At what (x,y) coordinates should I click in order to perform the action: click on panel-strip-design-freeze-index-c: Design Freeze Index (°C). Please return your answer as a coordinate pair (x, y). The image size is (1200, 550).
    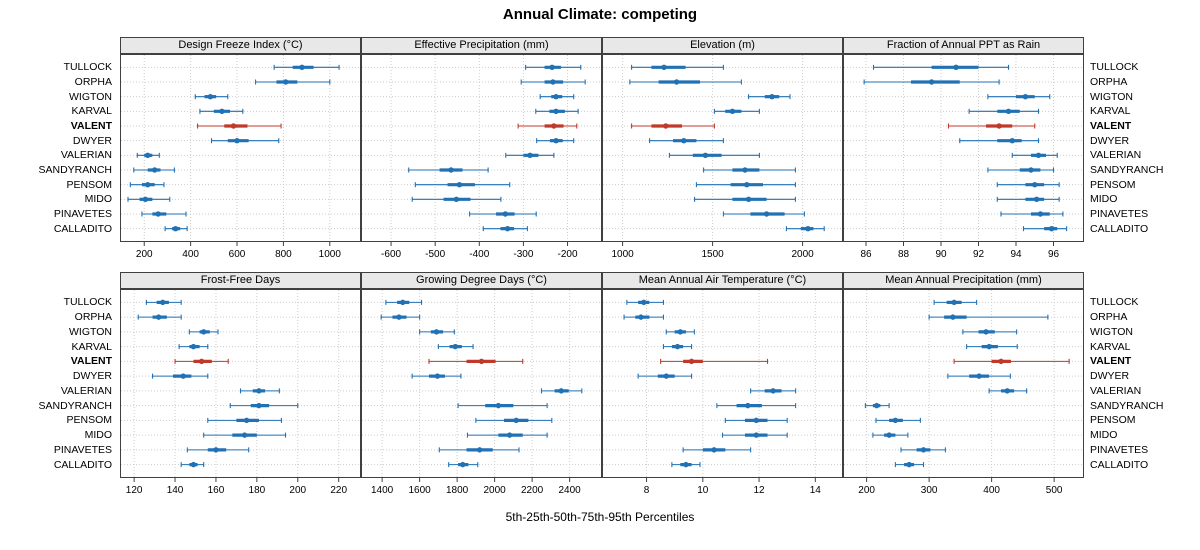
    Looking at the image, I should click on (240, 45).